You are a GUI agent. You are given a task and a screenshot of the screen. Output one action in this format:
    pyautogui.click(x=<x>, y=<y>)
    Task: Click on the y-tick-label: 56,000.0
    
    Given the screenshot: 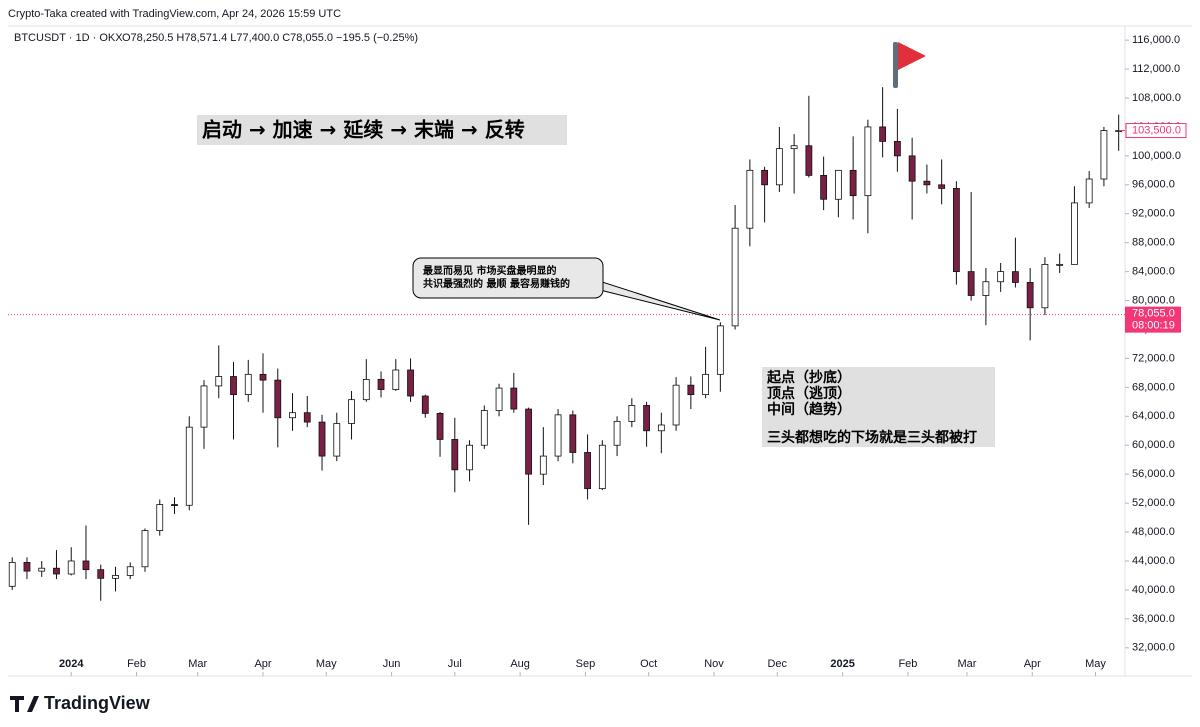 What is the action you would take?
    pyautogui.click(x=1153, y=474)
    